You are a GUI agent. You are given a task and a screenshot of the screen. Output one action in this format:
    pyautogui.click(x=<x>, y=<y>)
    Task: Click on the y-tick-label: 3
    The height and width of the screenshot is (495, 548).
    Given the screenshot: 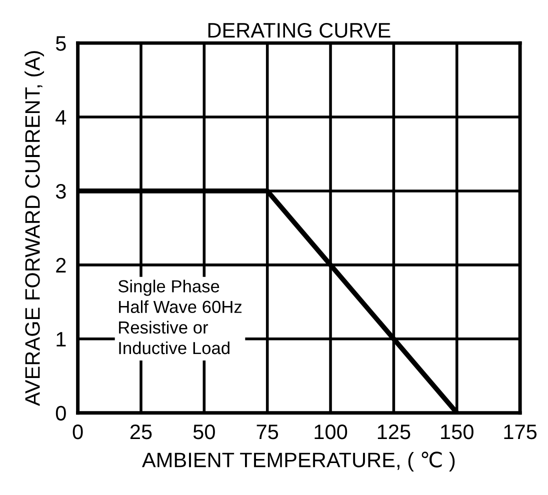 What is the action you would take?
    pyautogui.click(x=61, y=191)
    